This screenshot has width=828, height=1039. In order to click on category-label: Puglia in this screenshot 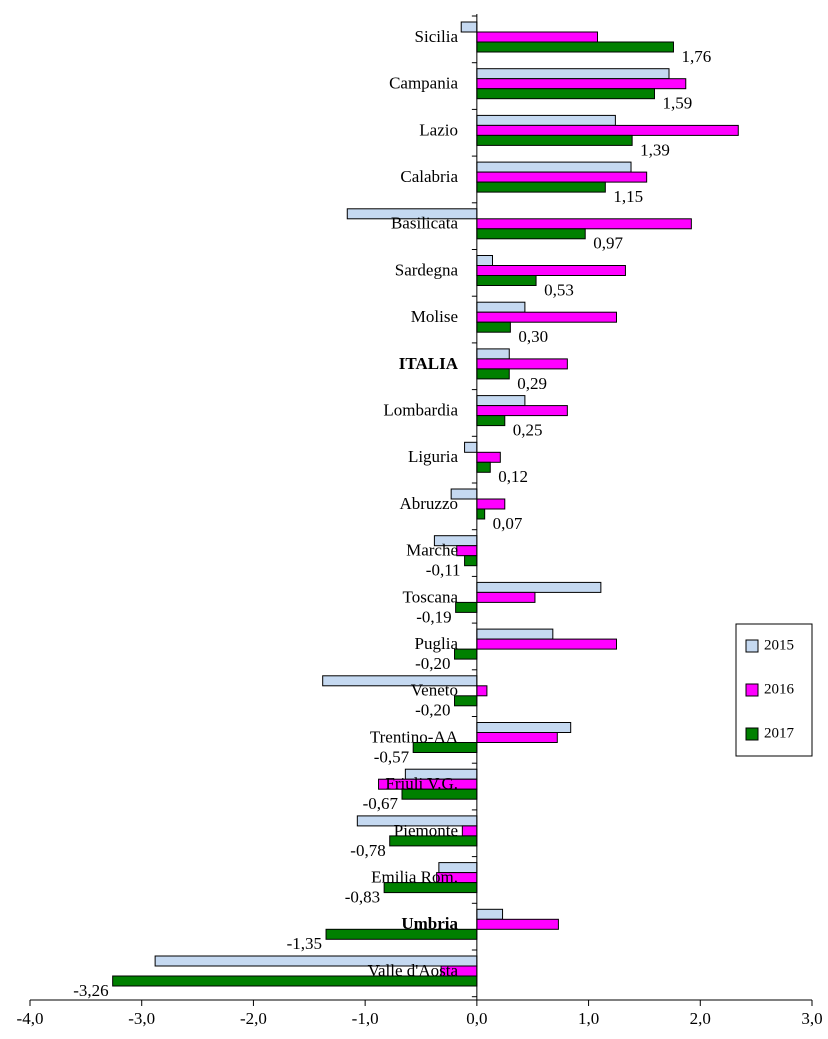, I will do `click(437, 643)`.